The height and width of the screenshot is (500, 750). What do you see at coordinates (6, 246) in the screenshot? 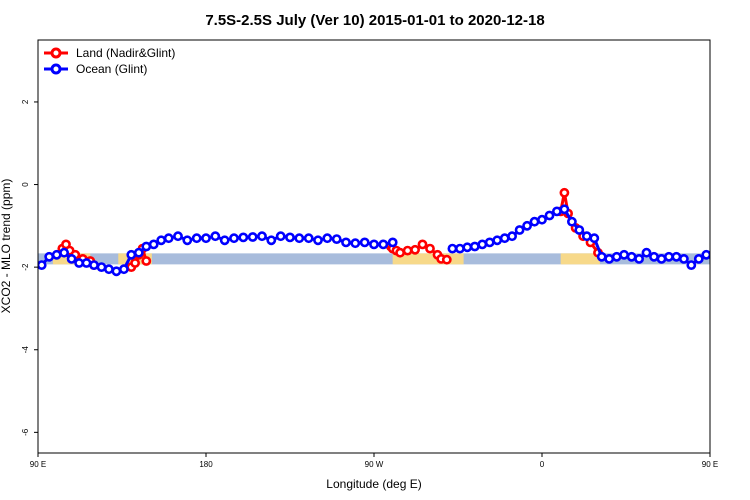
I see `y-axis-label: XCO2 - MLO trend (ppm)` at bounding box center [6, 246].